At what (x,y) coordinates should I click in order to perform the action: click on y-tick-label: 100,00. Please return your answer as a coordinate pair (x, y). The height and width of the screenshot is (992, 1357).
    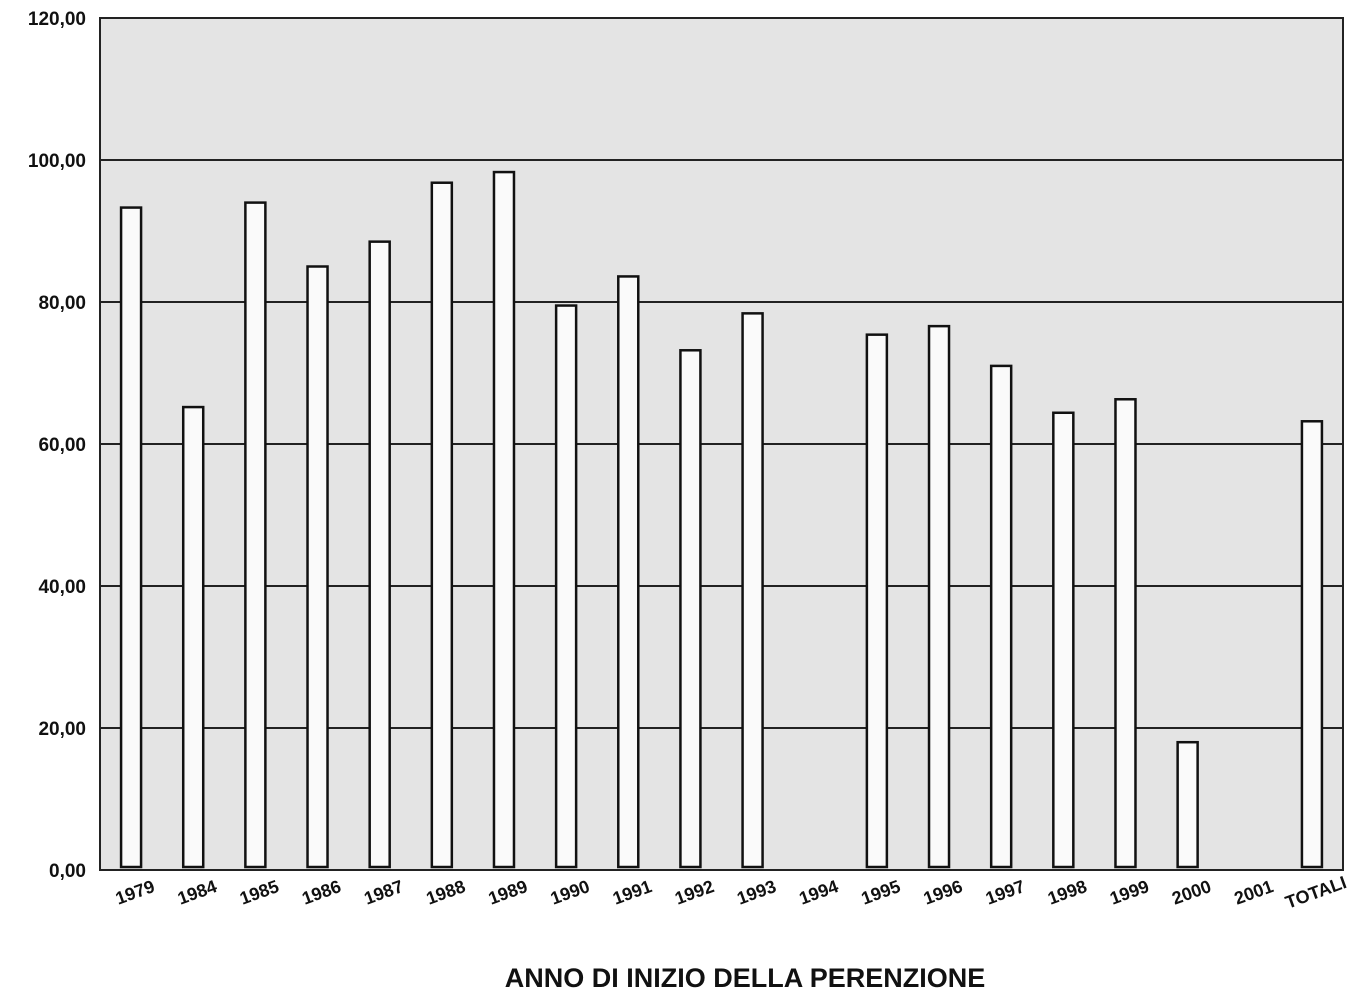
    Looking at the image, I should click on (57, 161).